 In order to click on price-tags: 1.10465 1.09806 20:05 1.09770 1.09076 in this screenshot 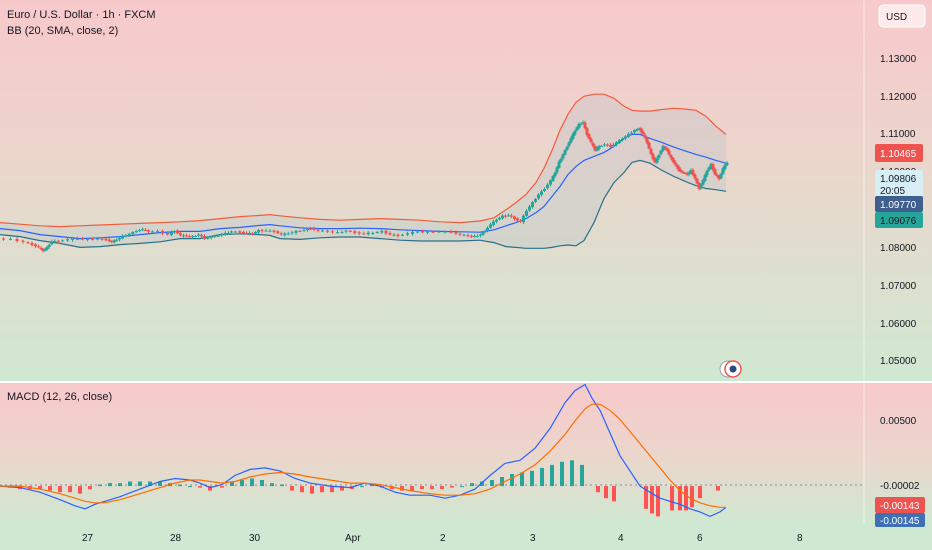, I will do `click(899, 186)`.